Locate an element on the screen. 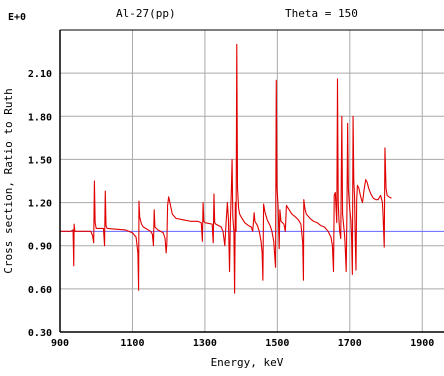  x-tick-label: 1300 is located at coordinates (205, 343).